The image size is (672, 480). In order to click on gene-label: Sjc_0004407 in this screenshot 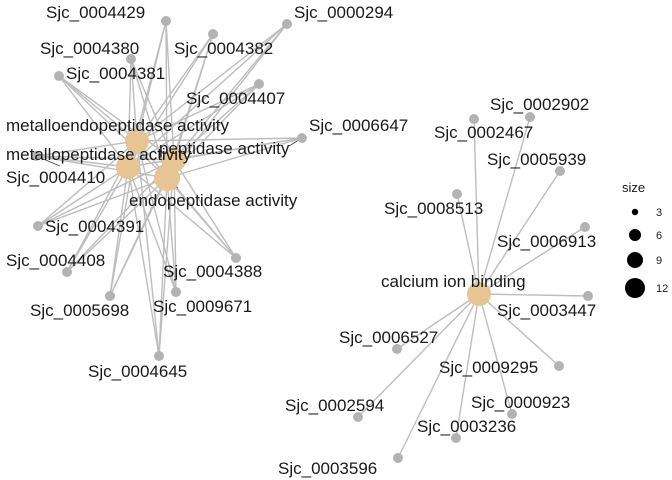, I will do `click(235, 98)`.